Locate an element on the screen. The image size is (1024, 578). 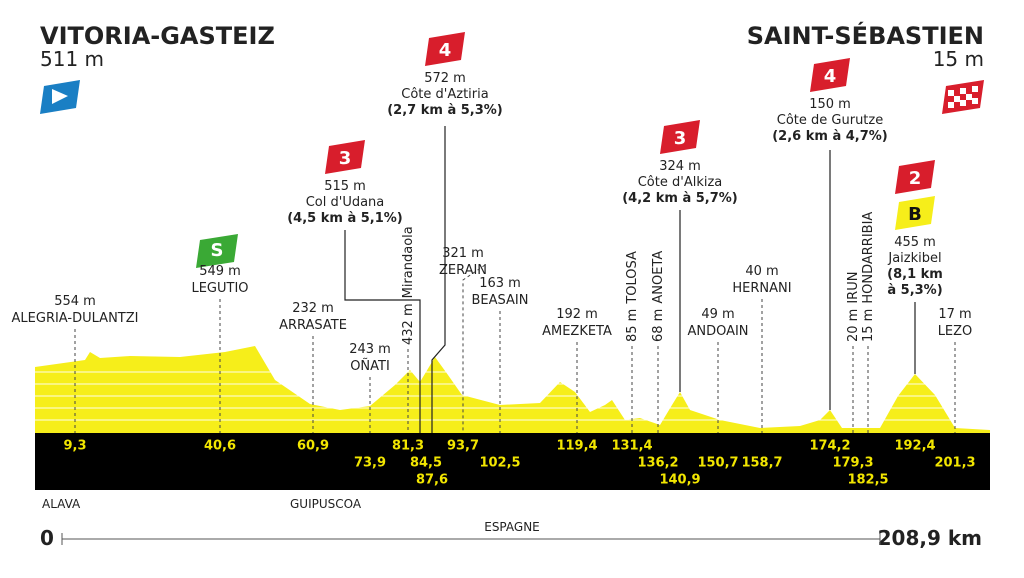
climb-stats: à 5,3%) is located at coordinates (914, 290).